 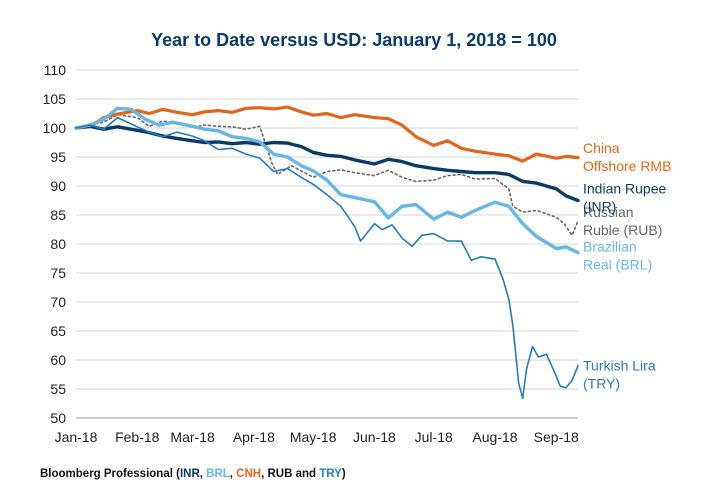 I want to click on y-tick-label: 90, so click(x=58, y=186).